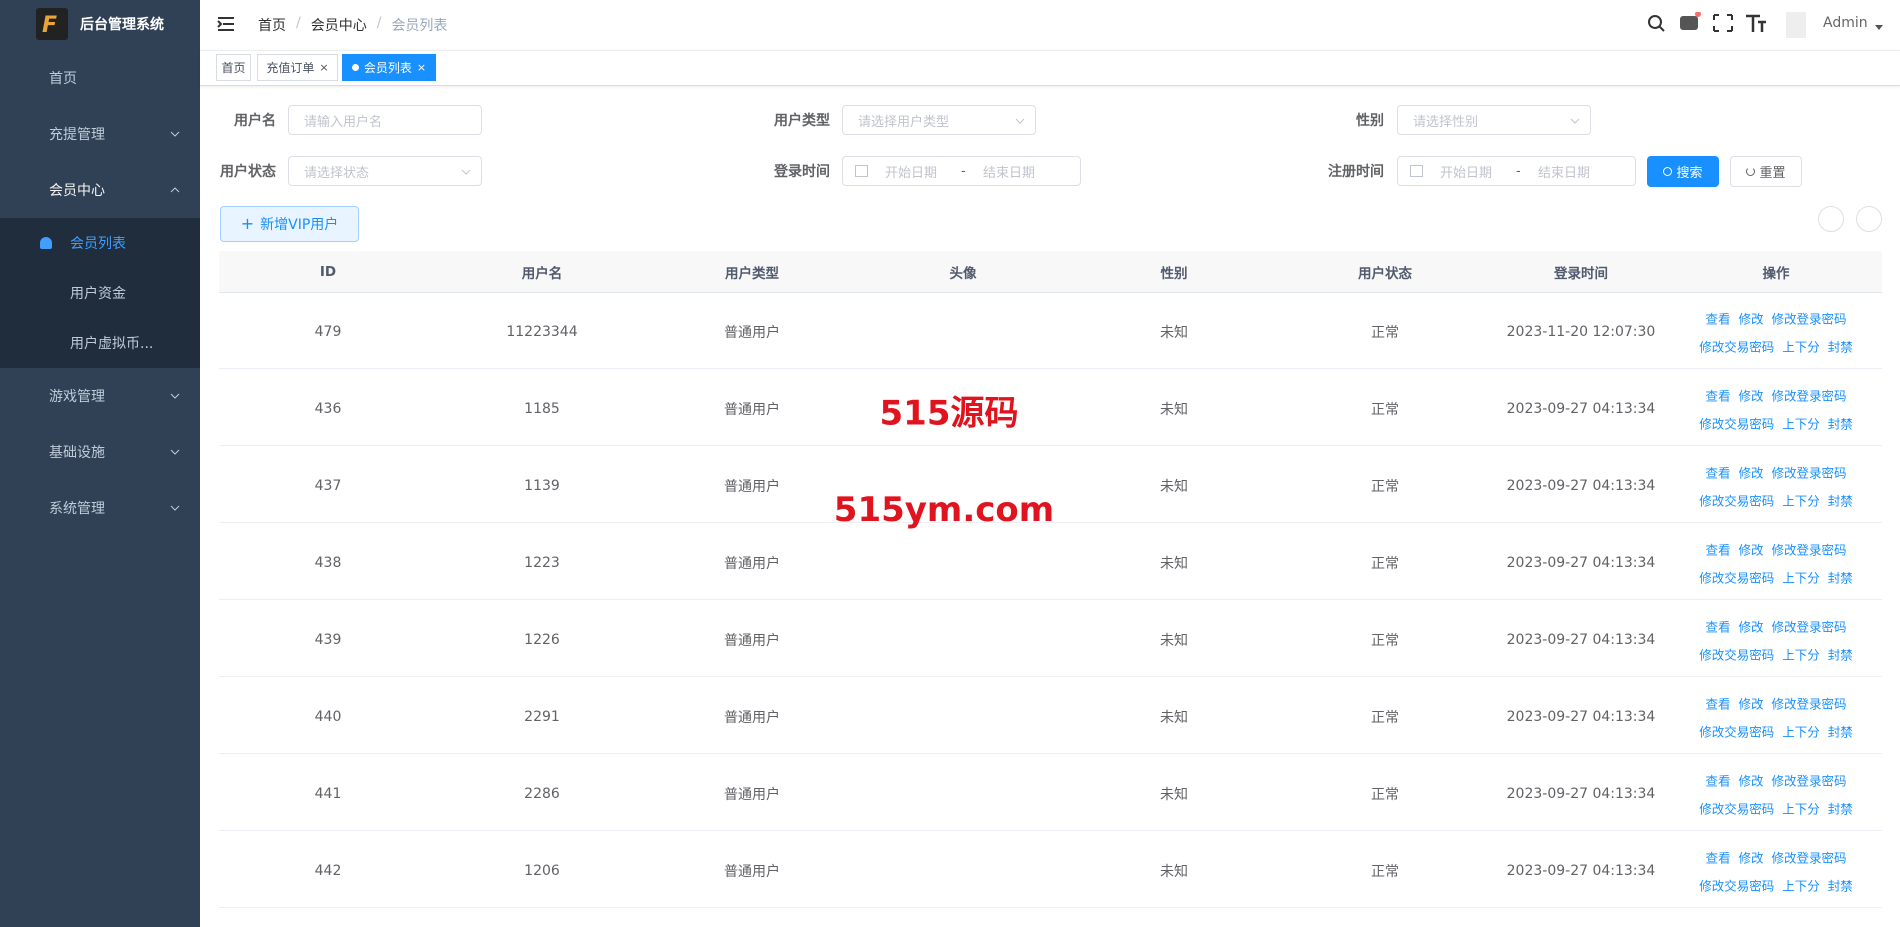 The image size is (1900, 927). I want to click on reset-button: 重置, so click(1766, 171).